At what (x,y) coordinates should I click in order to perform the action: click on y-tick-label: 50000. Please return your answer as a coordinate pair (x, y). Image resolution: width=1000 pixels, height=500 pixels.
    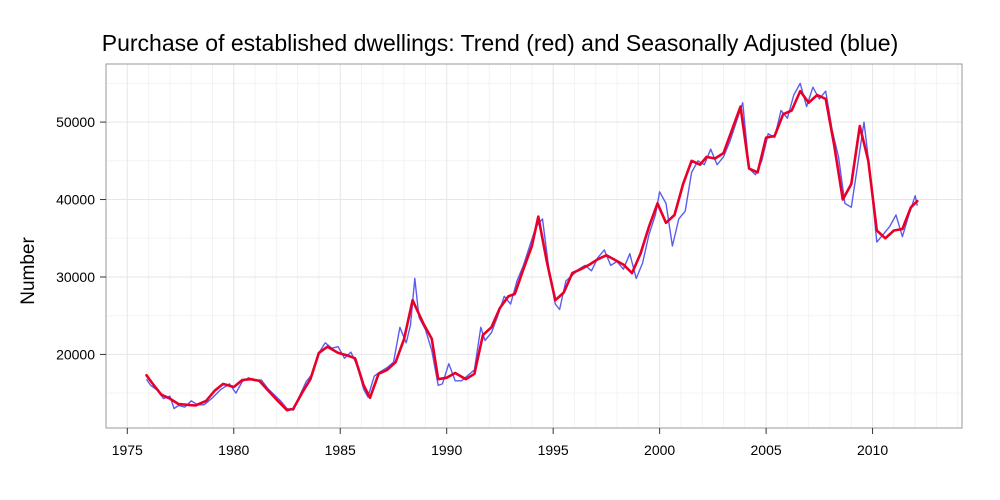
    Looking at the image, I should click on (75, 122).